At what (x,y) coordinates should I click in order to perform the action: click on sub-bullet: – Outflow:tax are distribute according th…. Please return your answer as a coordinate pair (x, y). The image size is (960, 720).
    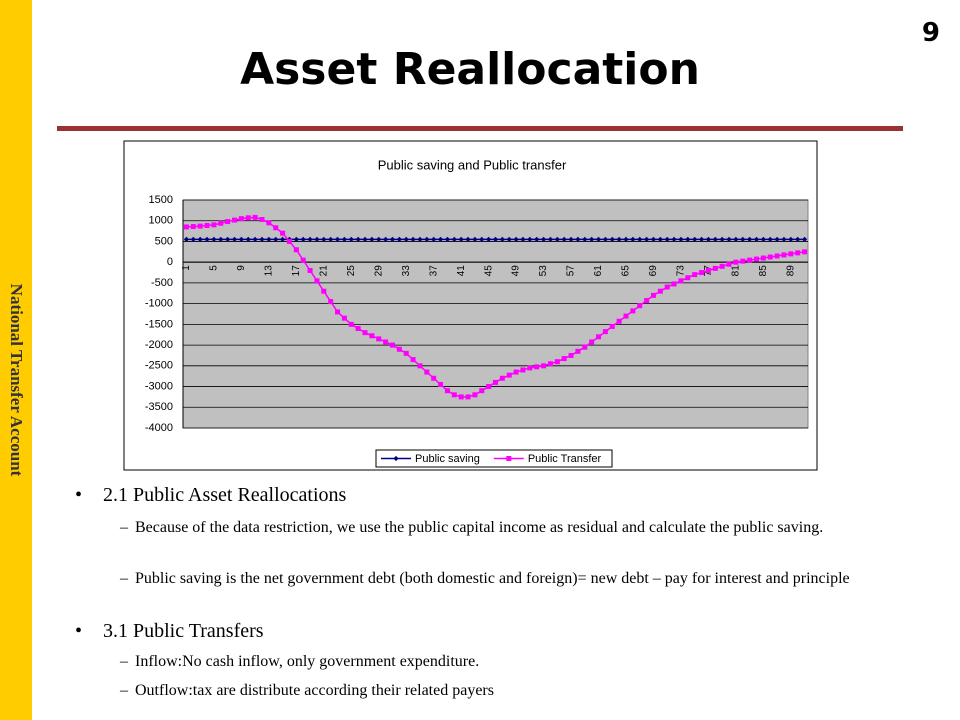
    Looking at the image, I should click on (307, 690).